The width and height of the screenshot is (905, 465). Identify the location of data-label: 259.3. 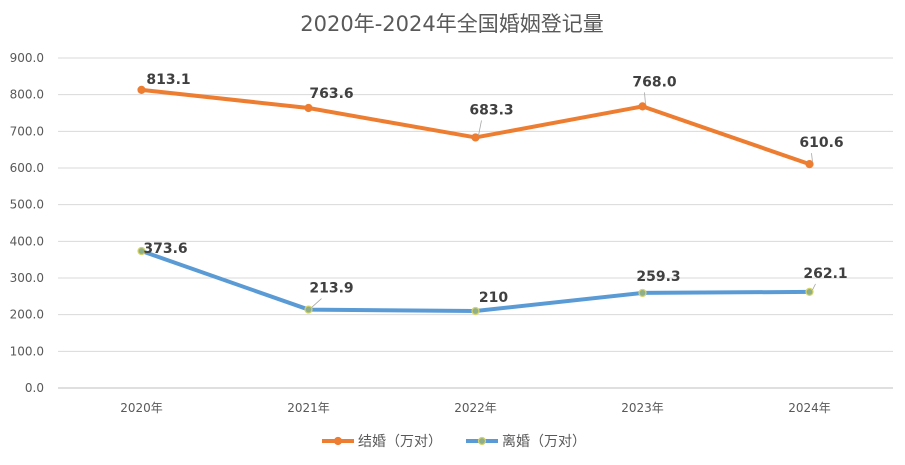
(658, 277).